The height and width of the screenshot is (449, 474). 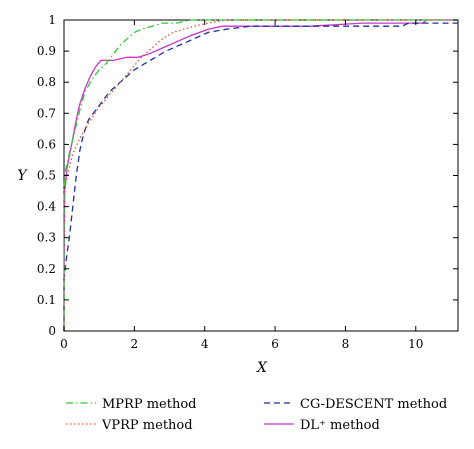 What do you see at coordinates (340, 425) in the screenshot?
I see `legend-label: DL⁺ method` at bounding box center [340, 425].